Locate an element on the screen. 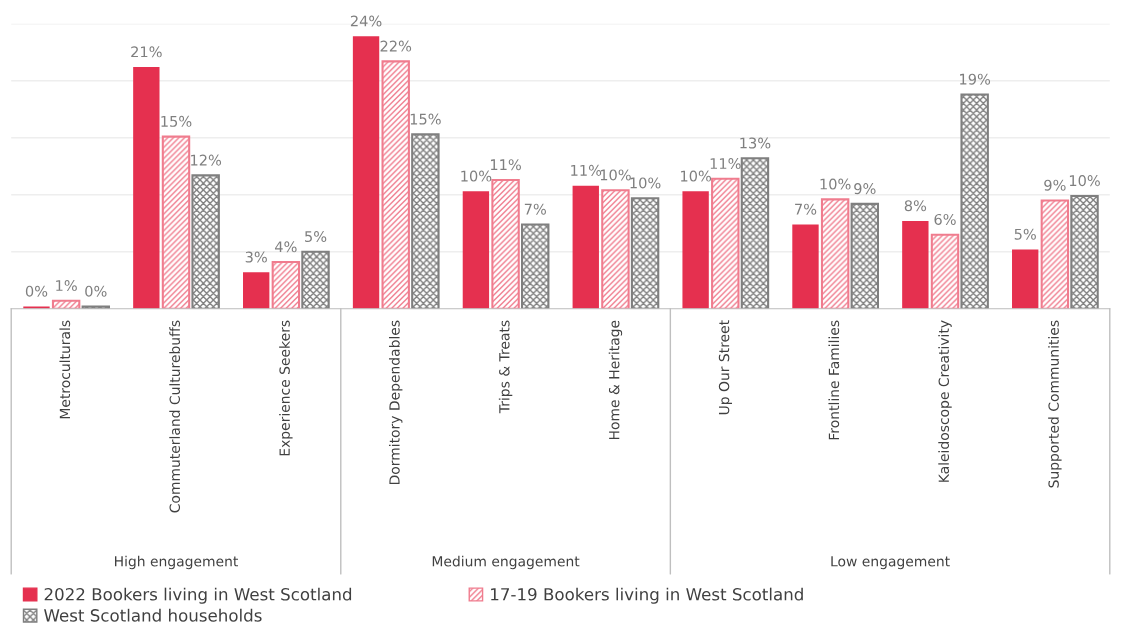 This screenshot has width=1121, height=642. x-tick-label: Trips & Treats is located at coordinates (505, 367).